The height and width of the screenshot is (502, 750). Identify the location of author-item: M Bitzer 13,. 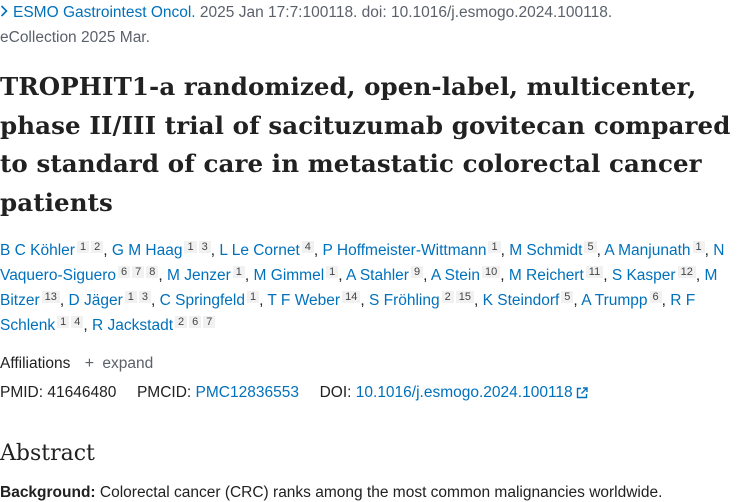
(359, 288).